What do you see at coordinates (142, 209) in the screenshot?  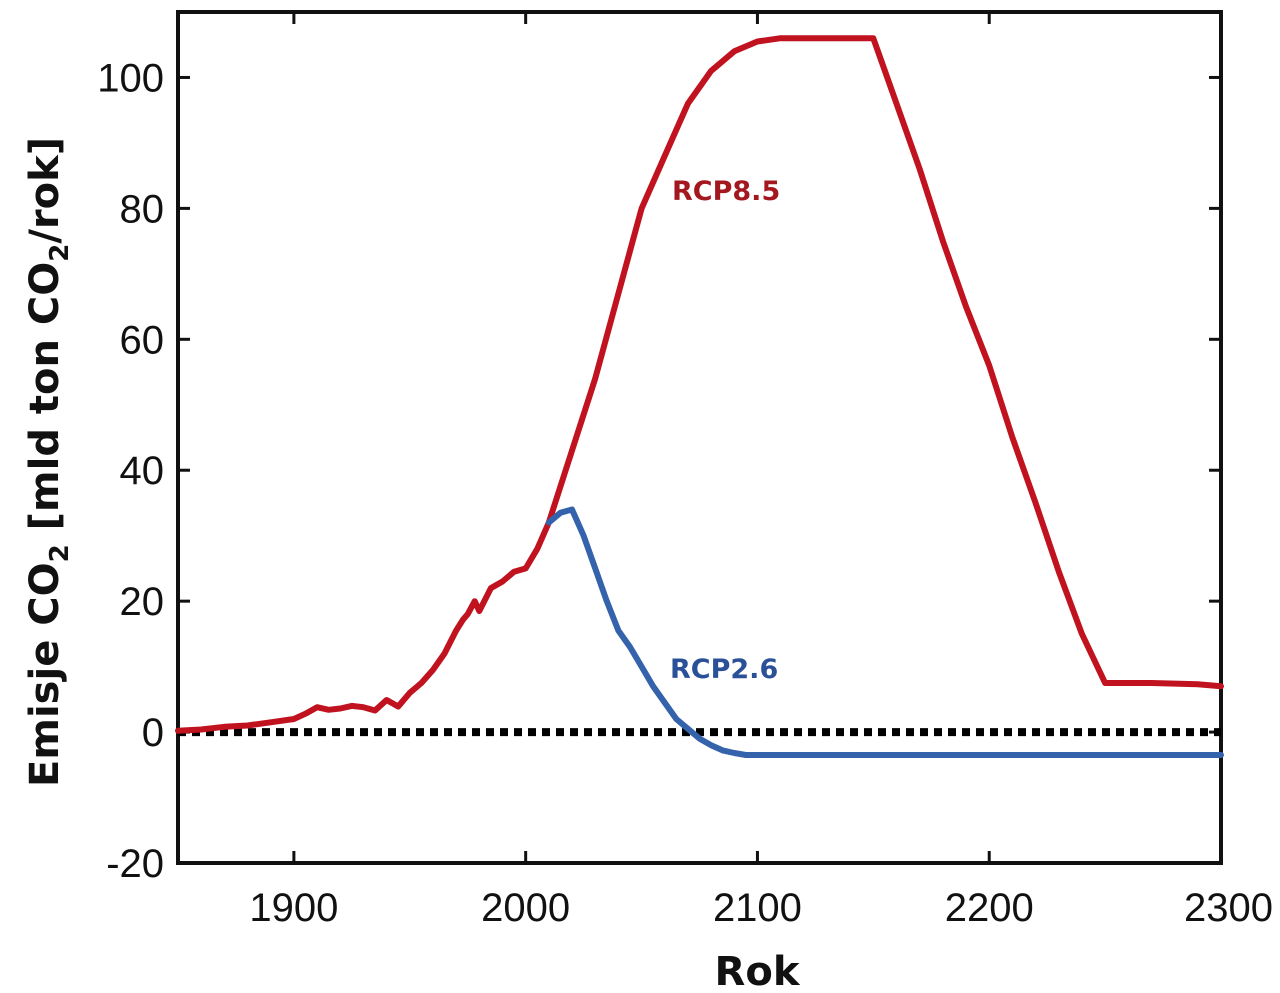 I see `y-tick-label-80: 80` at bounding box center [142, 209].